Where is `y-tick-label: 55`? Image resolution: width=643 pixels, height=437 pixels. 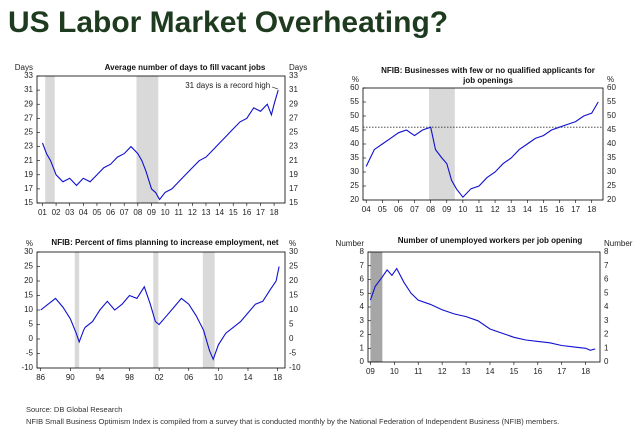 y-tick-label: 55 is located at coordinates (354, 101).